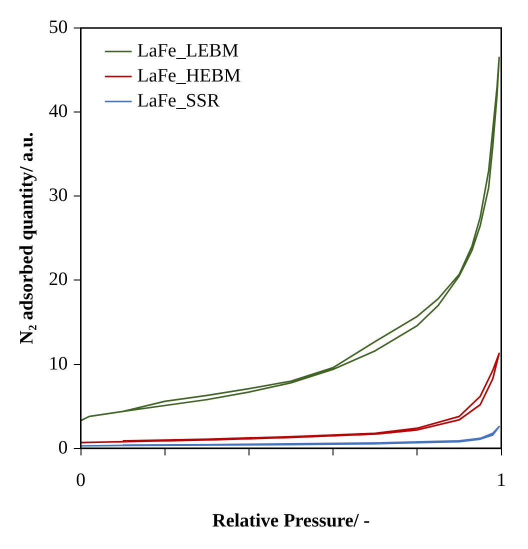 Image resolution: width=528 pixels, height=549 pixels. I want to click on y-tick-label: 20, so click(58, 279).